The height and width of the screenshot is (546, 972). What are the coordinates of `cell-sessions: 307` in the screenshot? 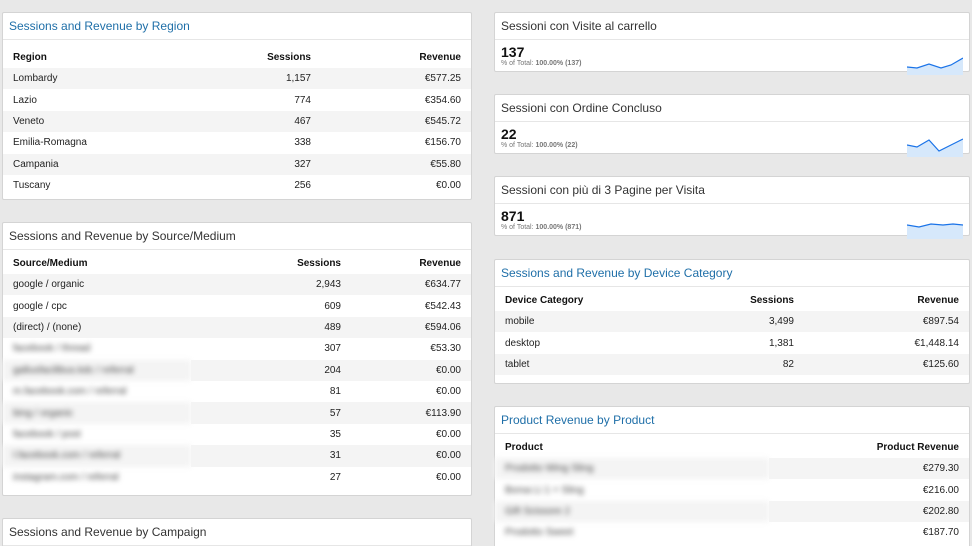 It's located at (332, 349).